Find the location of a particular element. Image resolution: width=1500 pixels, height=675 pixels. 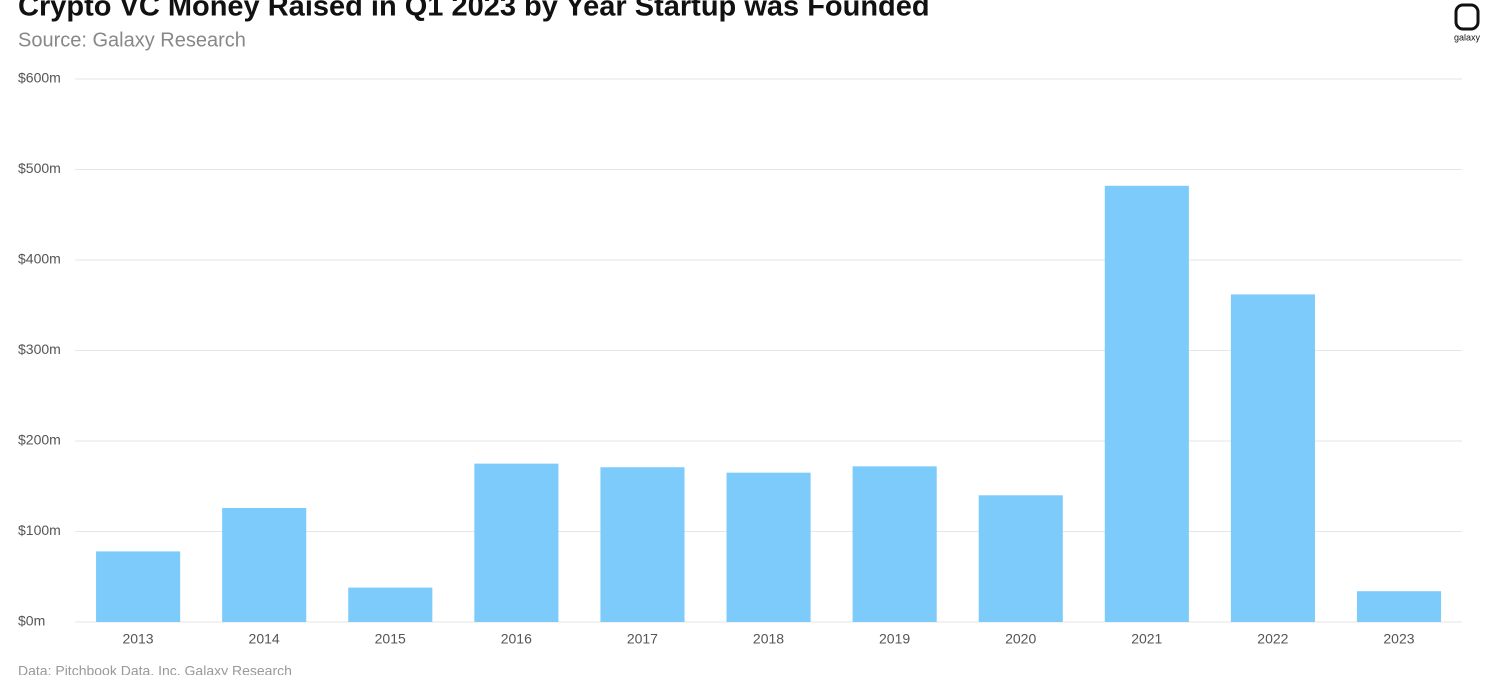

y-tick-label: $200m is located at coordinates (39, 440).